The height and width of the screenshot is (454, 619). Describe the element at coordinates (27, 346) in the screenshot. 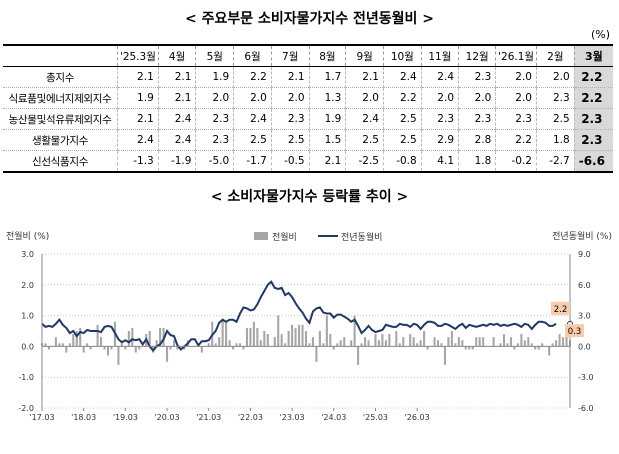

I see `left-tick-label: 0.0` at that location.